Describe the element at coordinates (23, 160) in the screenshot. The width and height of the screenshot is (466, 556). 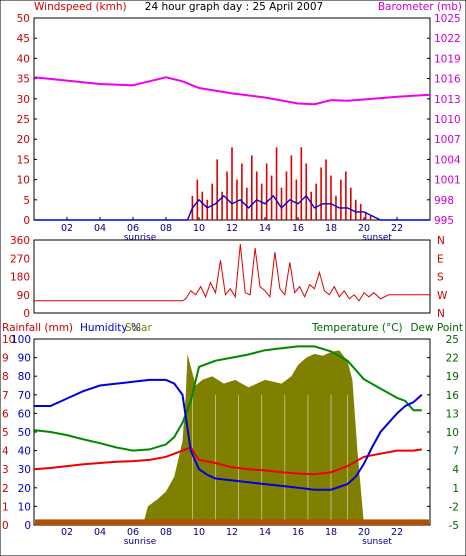
I see `windspeed-tick-label: 15` at that location.